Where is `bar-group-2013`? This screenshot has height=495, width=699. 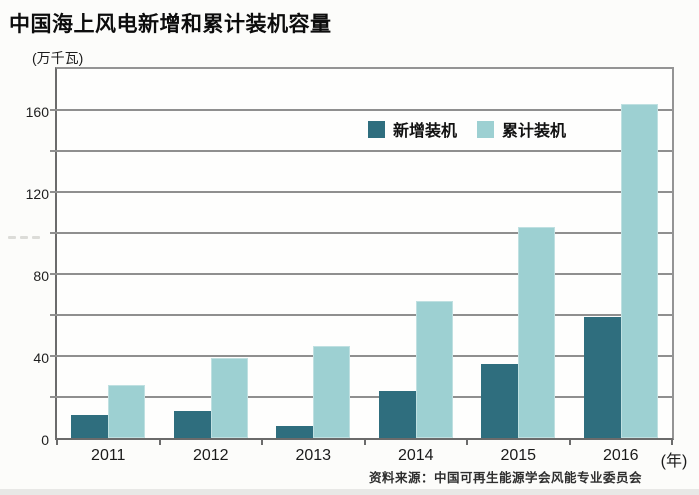 bar-group-2013 is located at coordinates (313, 391).